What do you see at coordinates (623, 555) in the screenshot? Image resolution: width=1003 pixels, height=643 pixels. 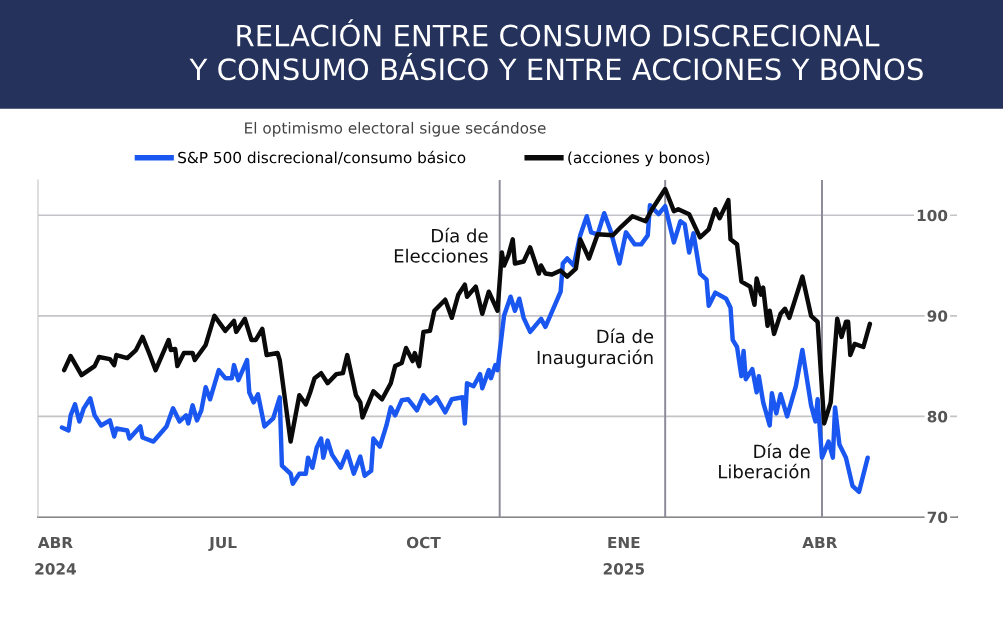 I see `x-tick-label: ENE 2025` at bounding box center [623, 555].